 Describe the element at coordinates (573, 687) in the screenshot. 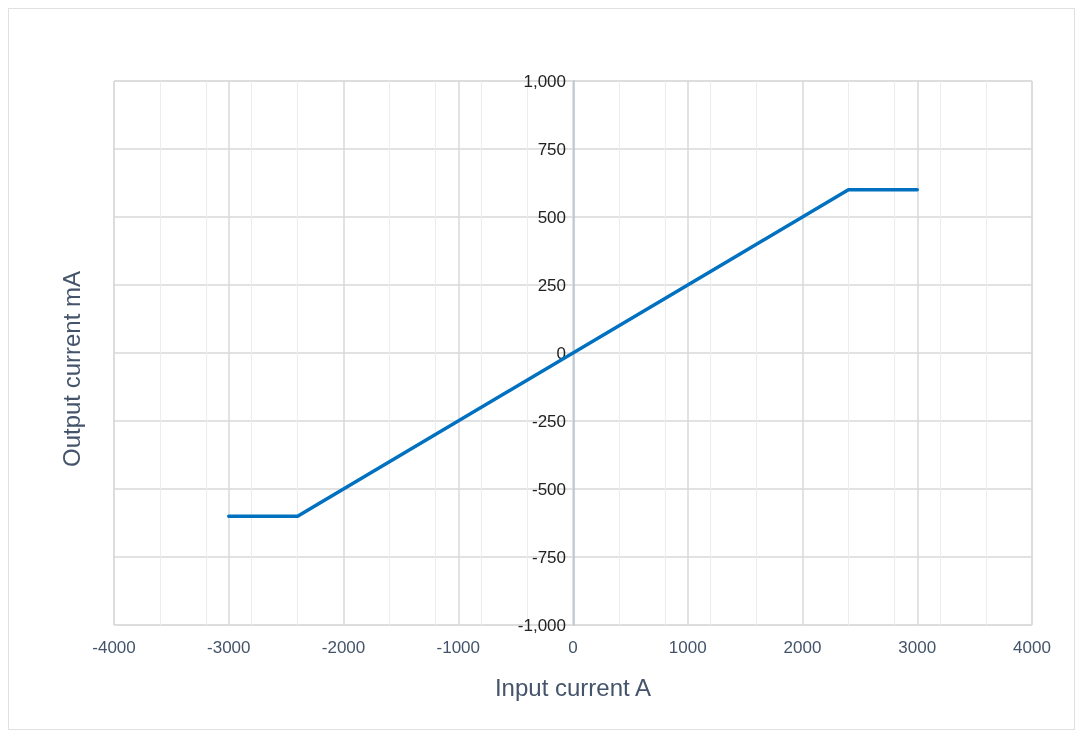

I see `x-axis-title: Input current A` at that location.